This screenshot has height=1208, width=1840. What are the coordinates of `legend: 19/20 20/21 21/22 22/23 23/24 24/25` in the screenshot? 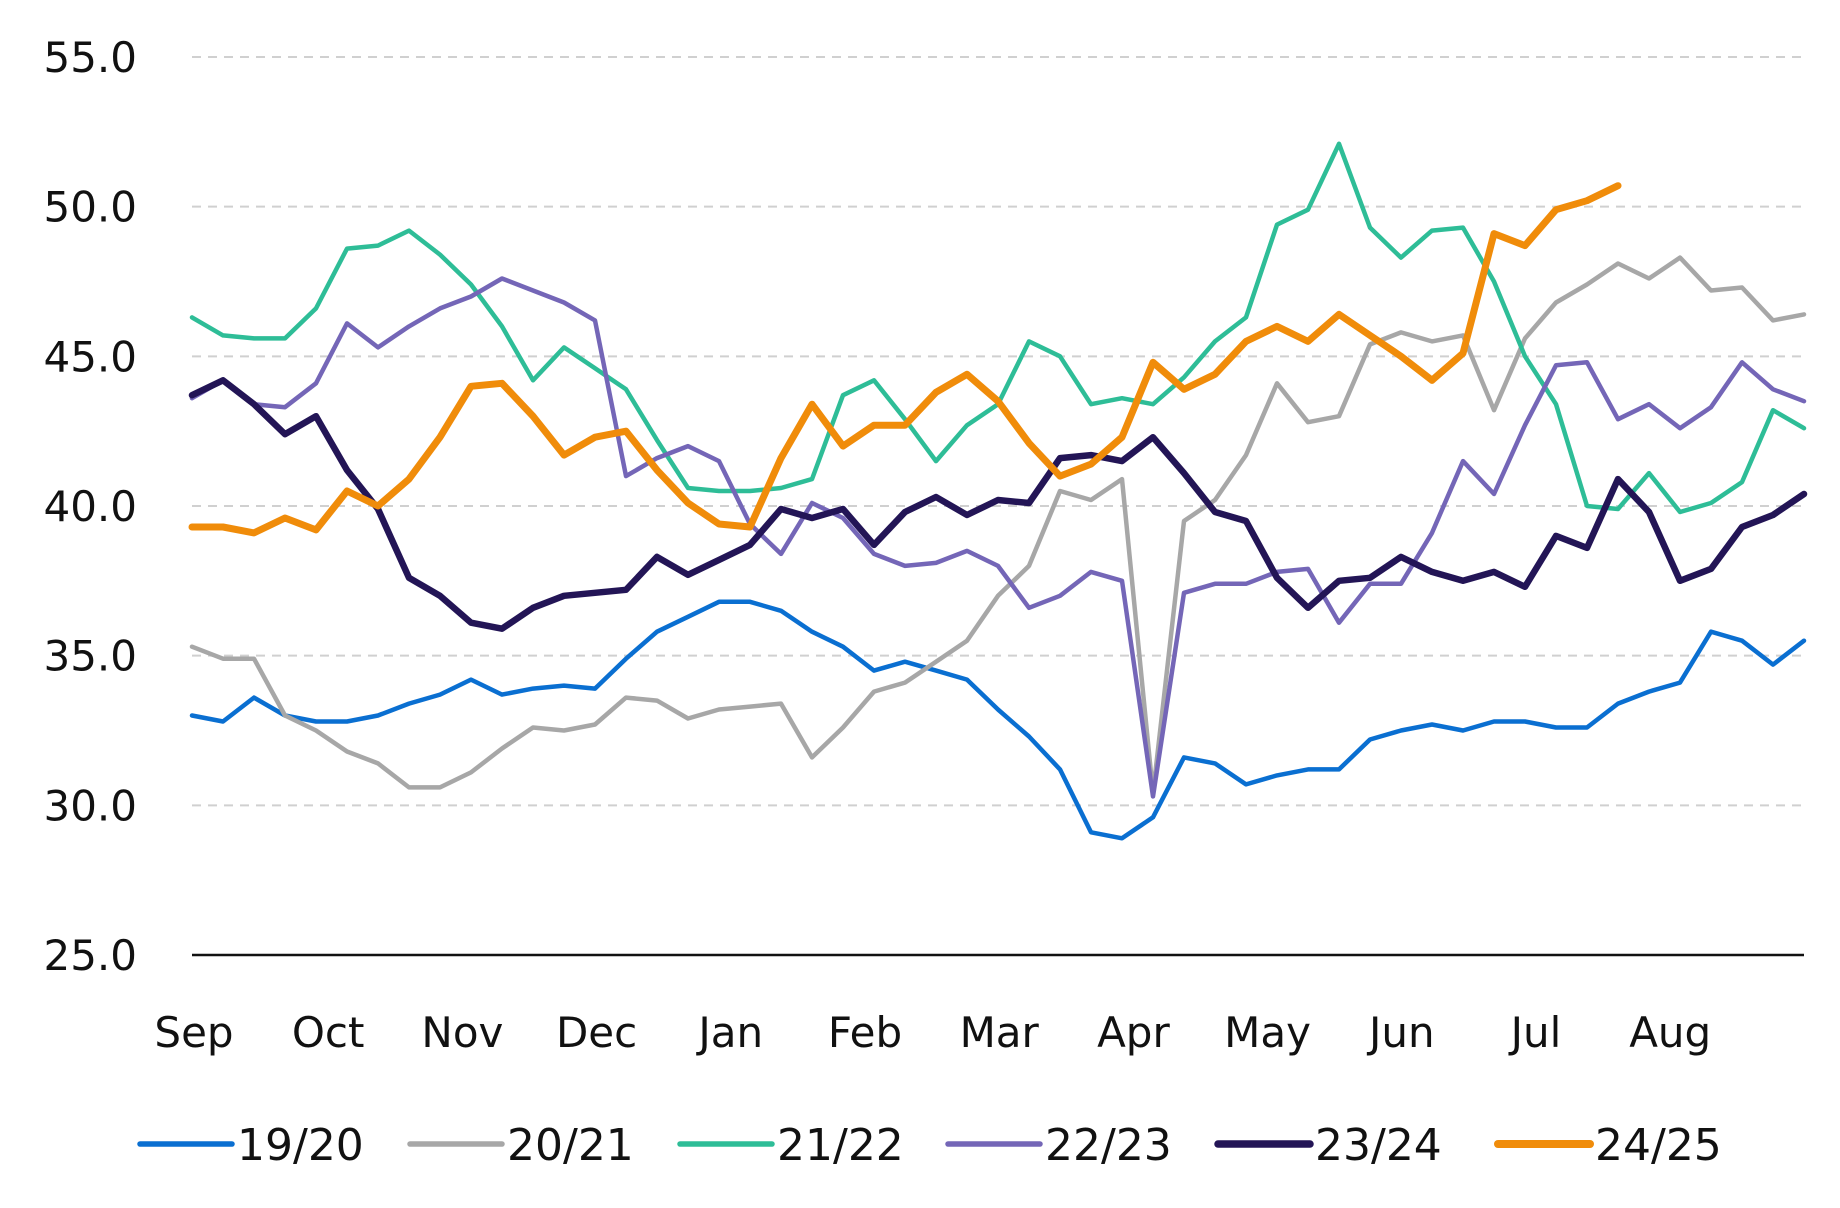 It's located at (929, 1145).